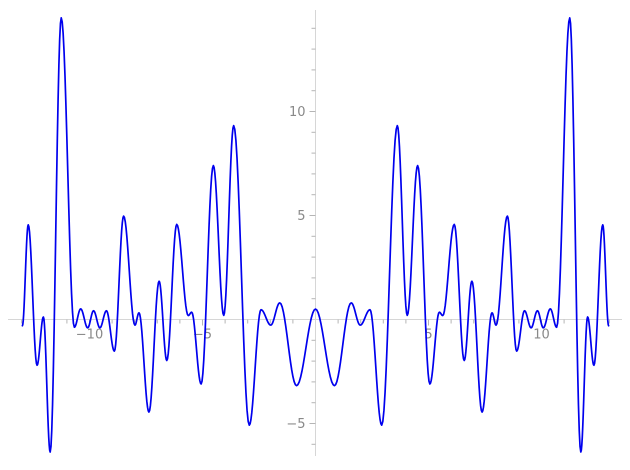 This screenshot has height=470, width=630. Describe the element at coordinates (312, 236) in the screenshot. I see `y-axis-ticks` at that location.